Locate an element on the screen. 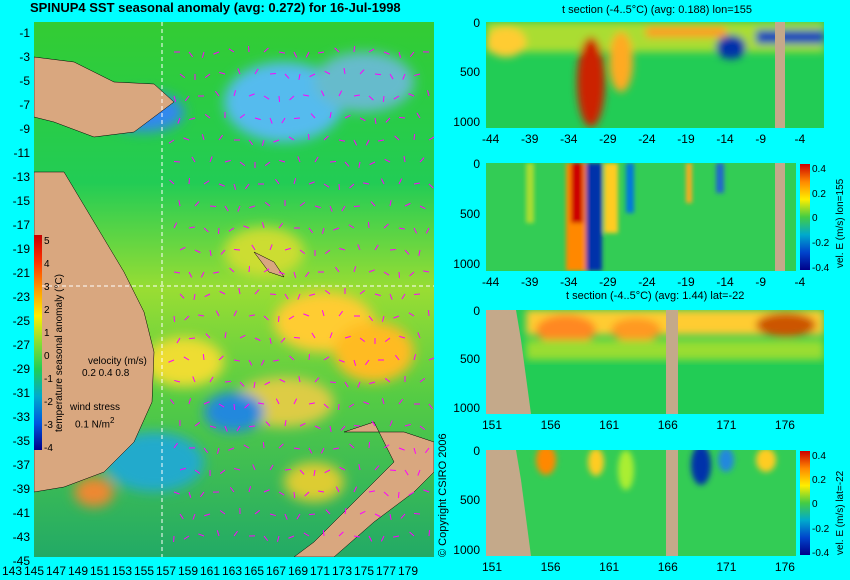  vel-colorbar-lon155 is located at coordinates (805, 217).